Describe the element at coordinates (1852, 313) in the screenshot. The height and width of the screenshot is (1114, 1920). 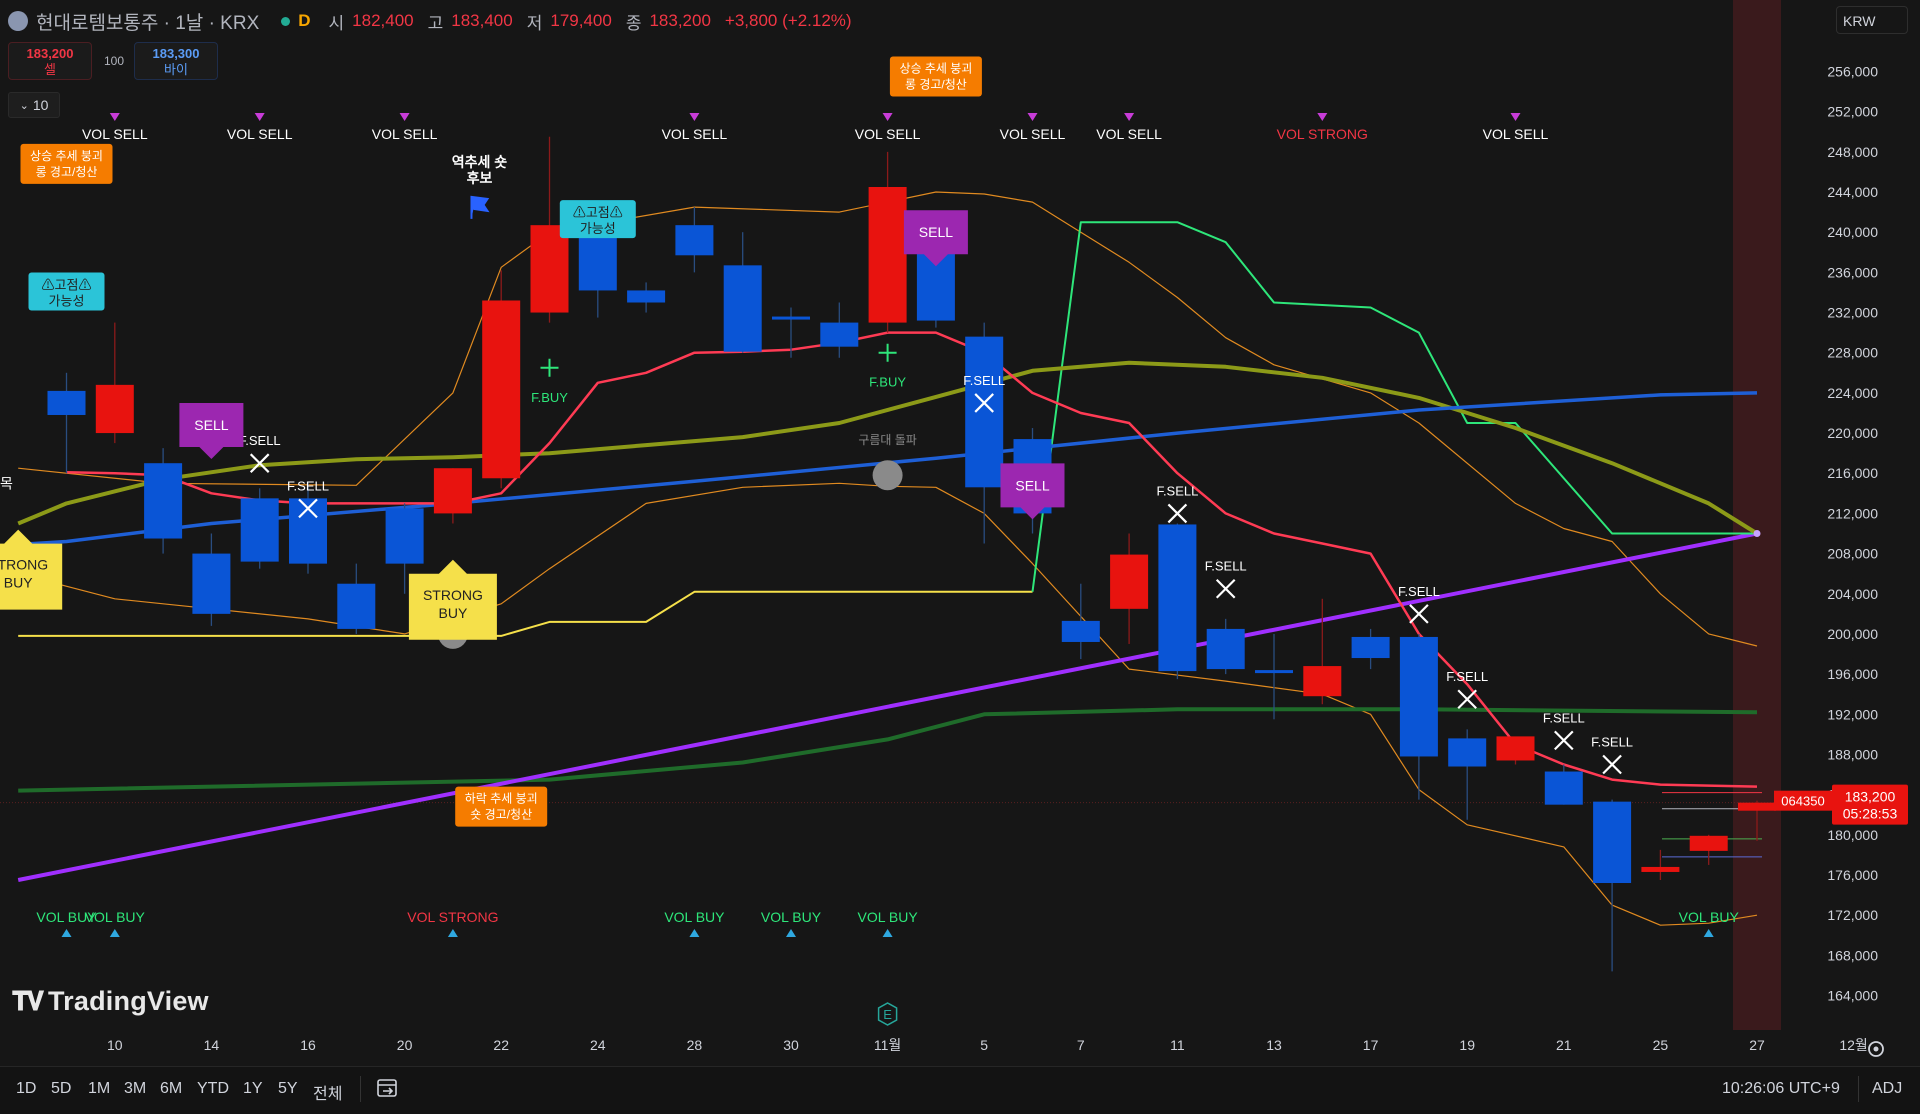
I see `y-tick-label: 232,000` at that location.